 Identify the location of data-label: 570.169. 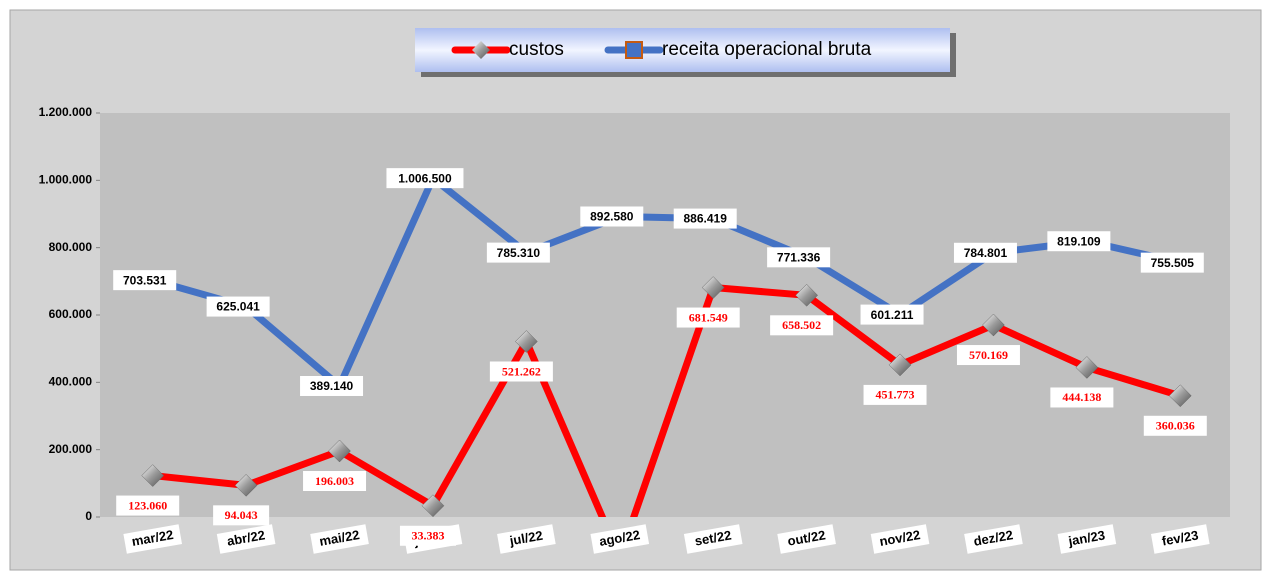
(988, 355).